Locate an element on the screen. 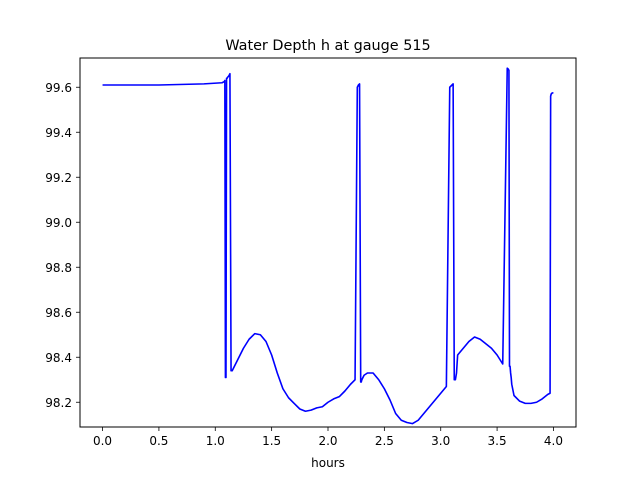  y-tick-label: 98.6 is located at coordinates (58, 313).